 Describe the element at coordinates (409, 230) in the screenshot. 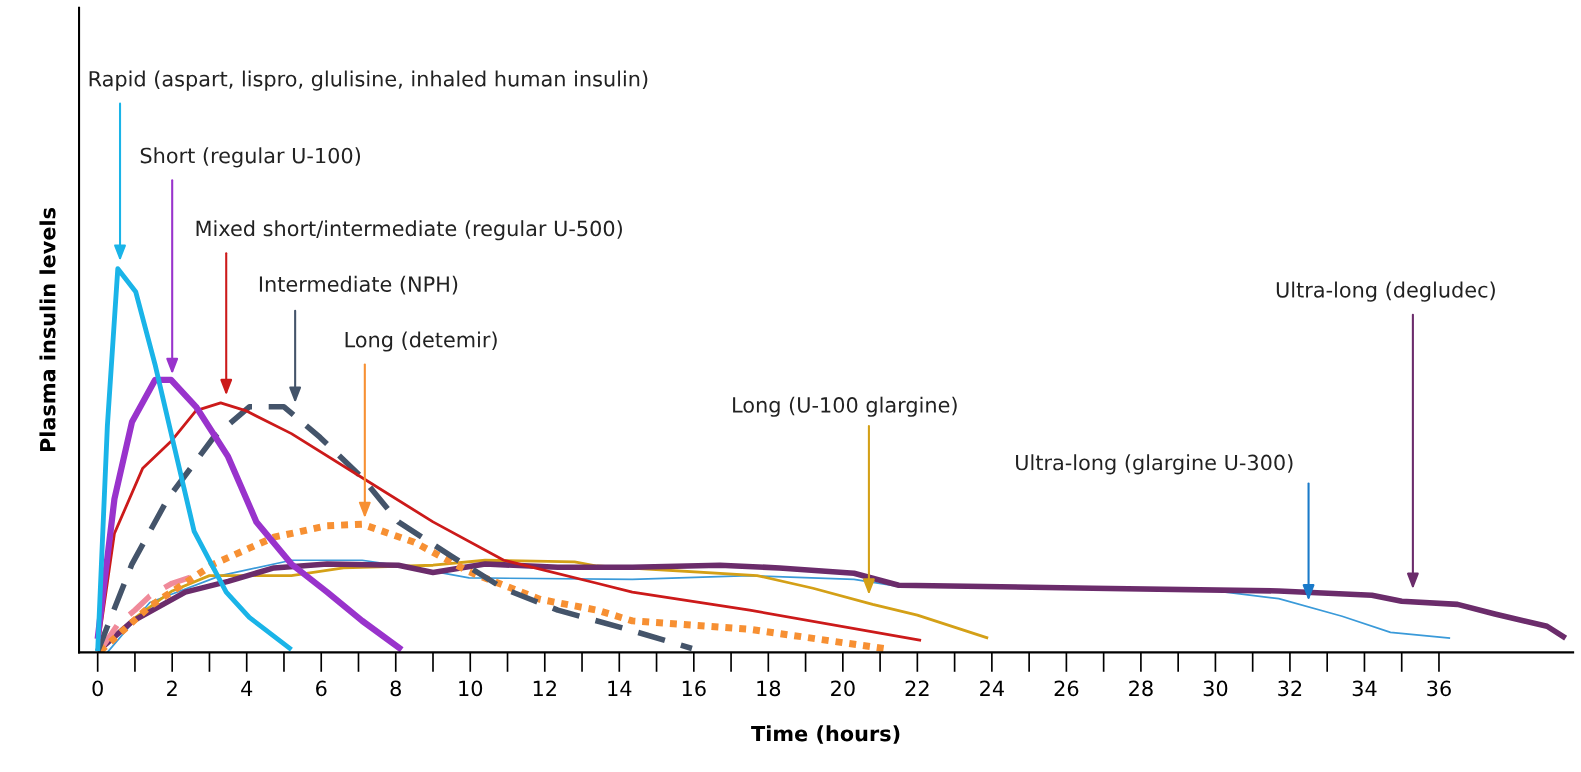

I see `text: Mixed short/intermediate (regular U-500)` at that location.